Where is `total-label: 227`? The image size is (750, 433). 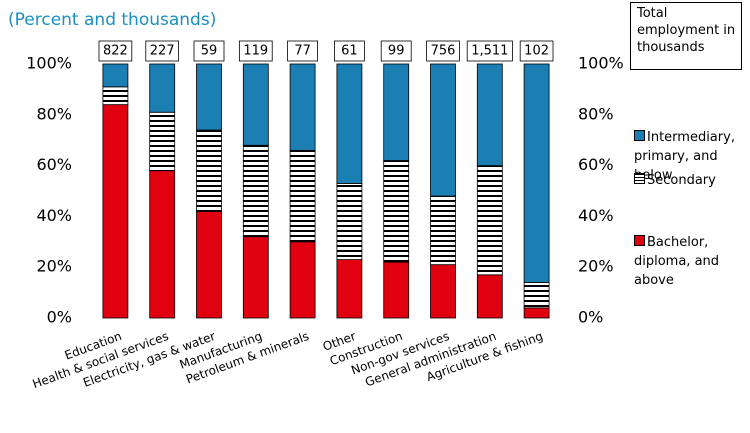
total-label: 227 is located at coordinates (162, 51).